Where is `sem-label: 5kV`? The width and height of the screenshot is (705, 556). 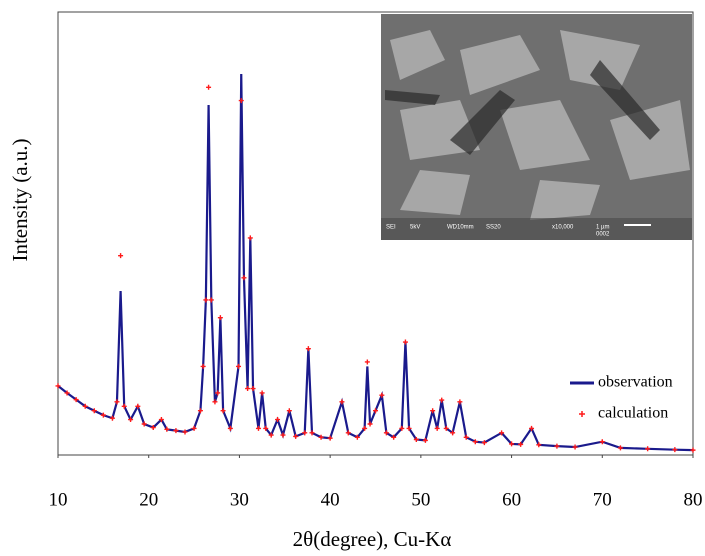
sem-label: 5kV is located at coordinates (415, 228).